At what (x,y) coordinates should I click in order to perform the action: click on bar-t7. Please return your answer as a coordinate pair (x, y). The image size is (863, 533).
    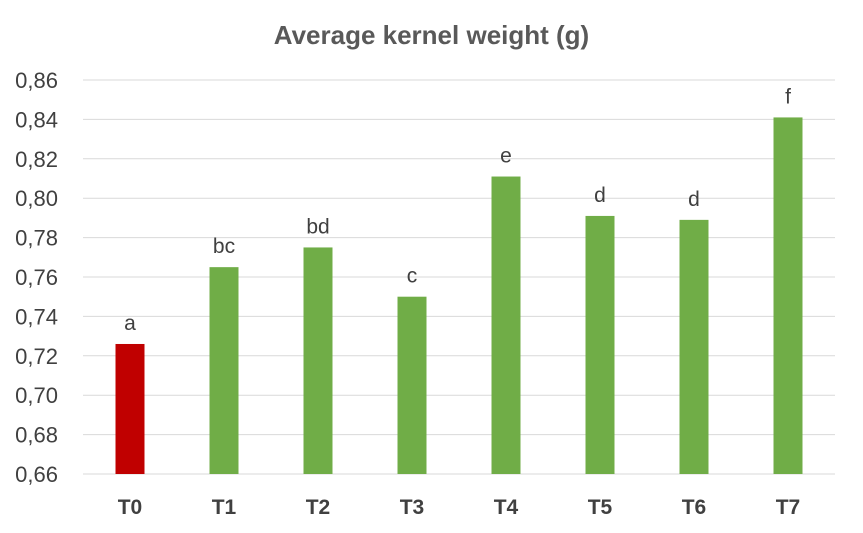
    Looking at the image, I should click on (788, 296).